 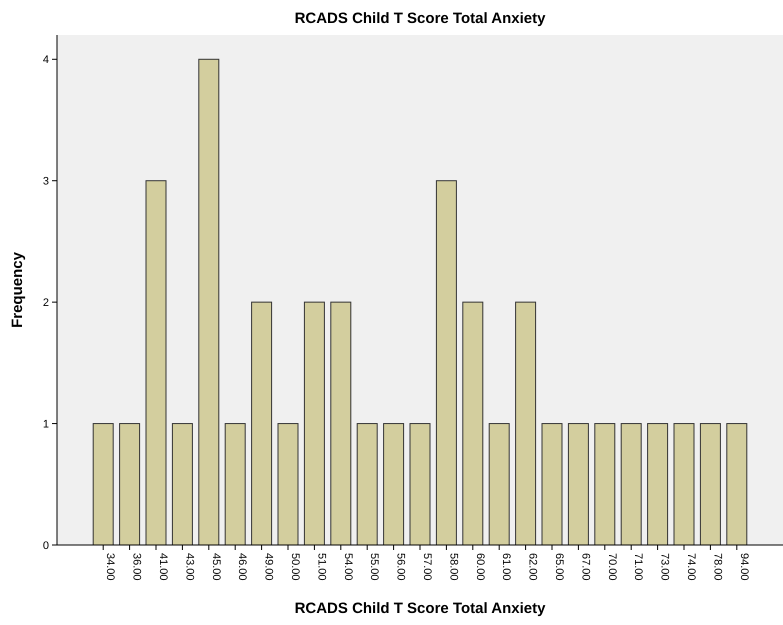 What do you see at coordinates (110, 567) in the screenshot?
I see `x-tick-label: 34.00` at bounding box center [110, 567].